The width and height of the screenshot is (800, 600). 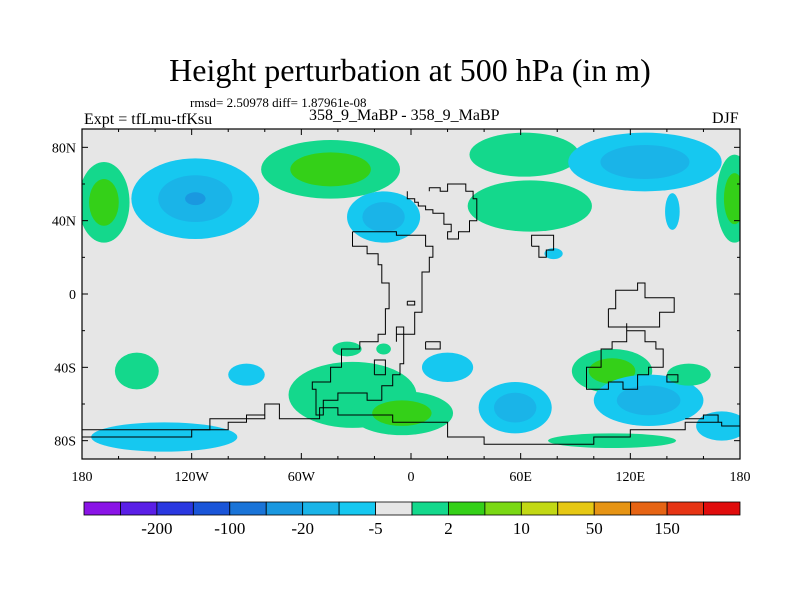 I want to click on x-tick-label: 60E, so click(x=520, y=477).